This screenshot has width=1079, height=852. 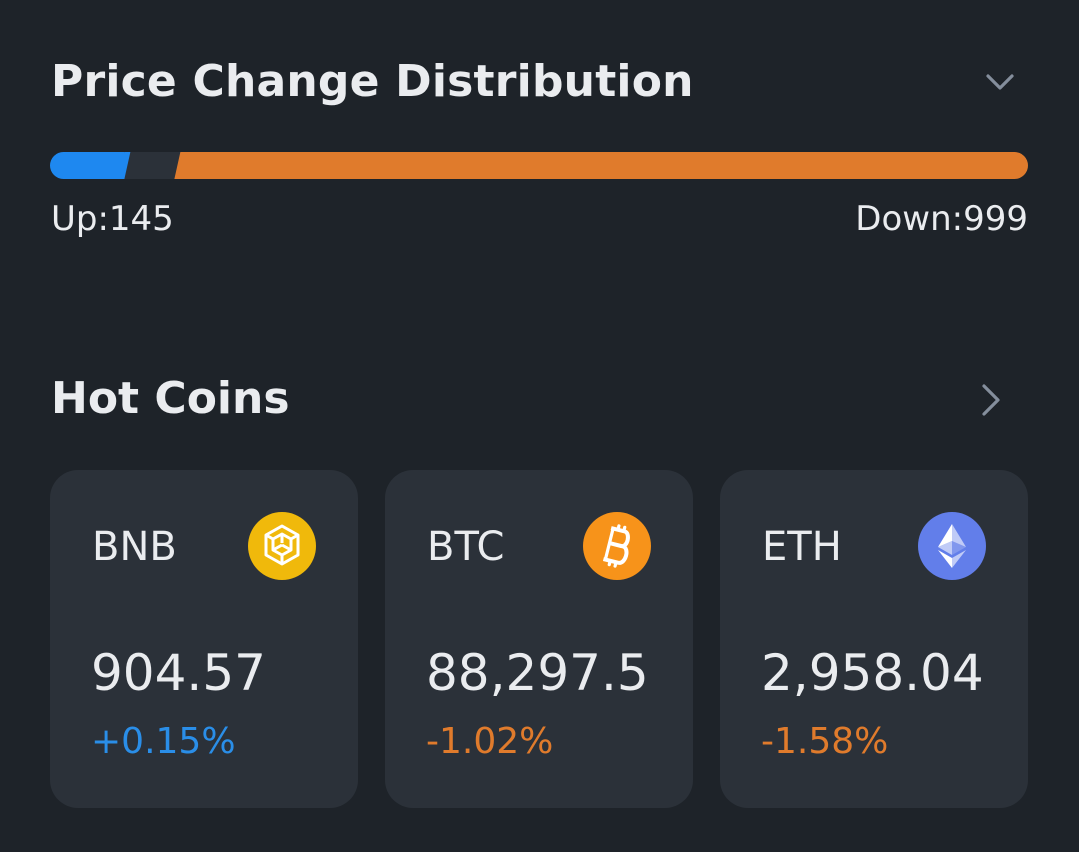 What do you see at coordinates (163, 741) in the screenshot?
I see `coin-change: +0.15%` at bounding box center [163, 741].